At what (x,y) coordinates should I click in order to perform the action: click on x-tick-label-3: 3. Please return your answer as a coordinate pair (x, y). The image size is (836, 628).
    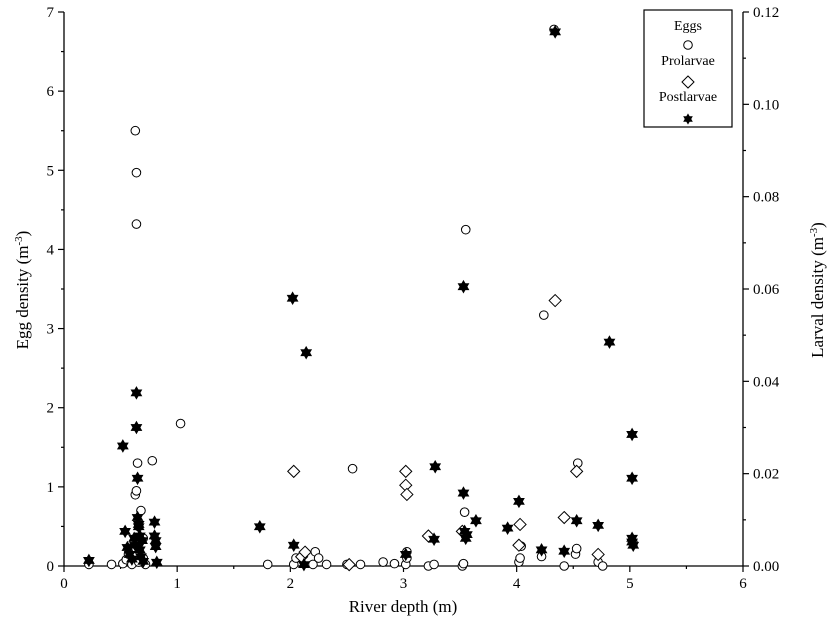
    Looking at the image, I should click on (404, 584).